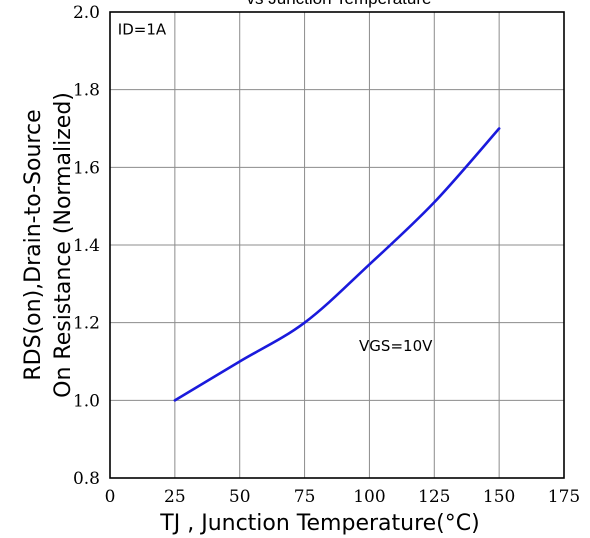  Describe the element at coordinates (319, 523) in the screenshot. I see `x-axis-label: TJ , Junction Temperature(°C)` at that location.